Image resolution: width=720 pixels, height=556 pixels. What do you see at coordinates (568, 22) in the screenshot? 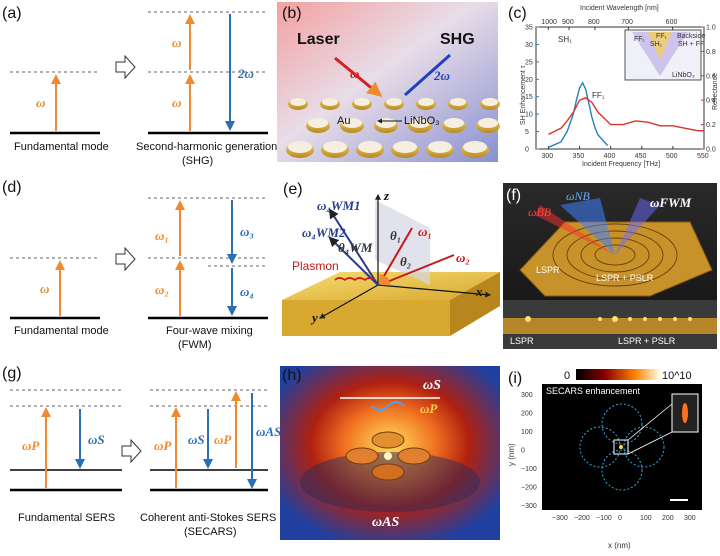
I see `top-tick-label: 900` at bounding box center [568, 22].